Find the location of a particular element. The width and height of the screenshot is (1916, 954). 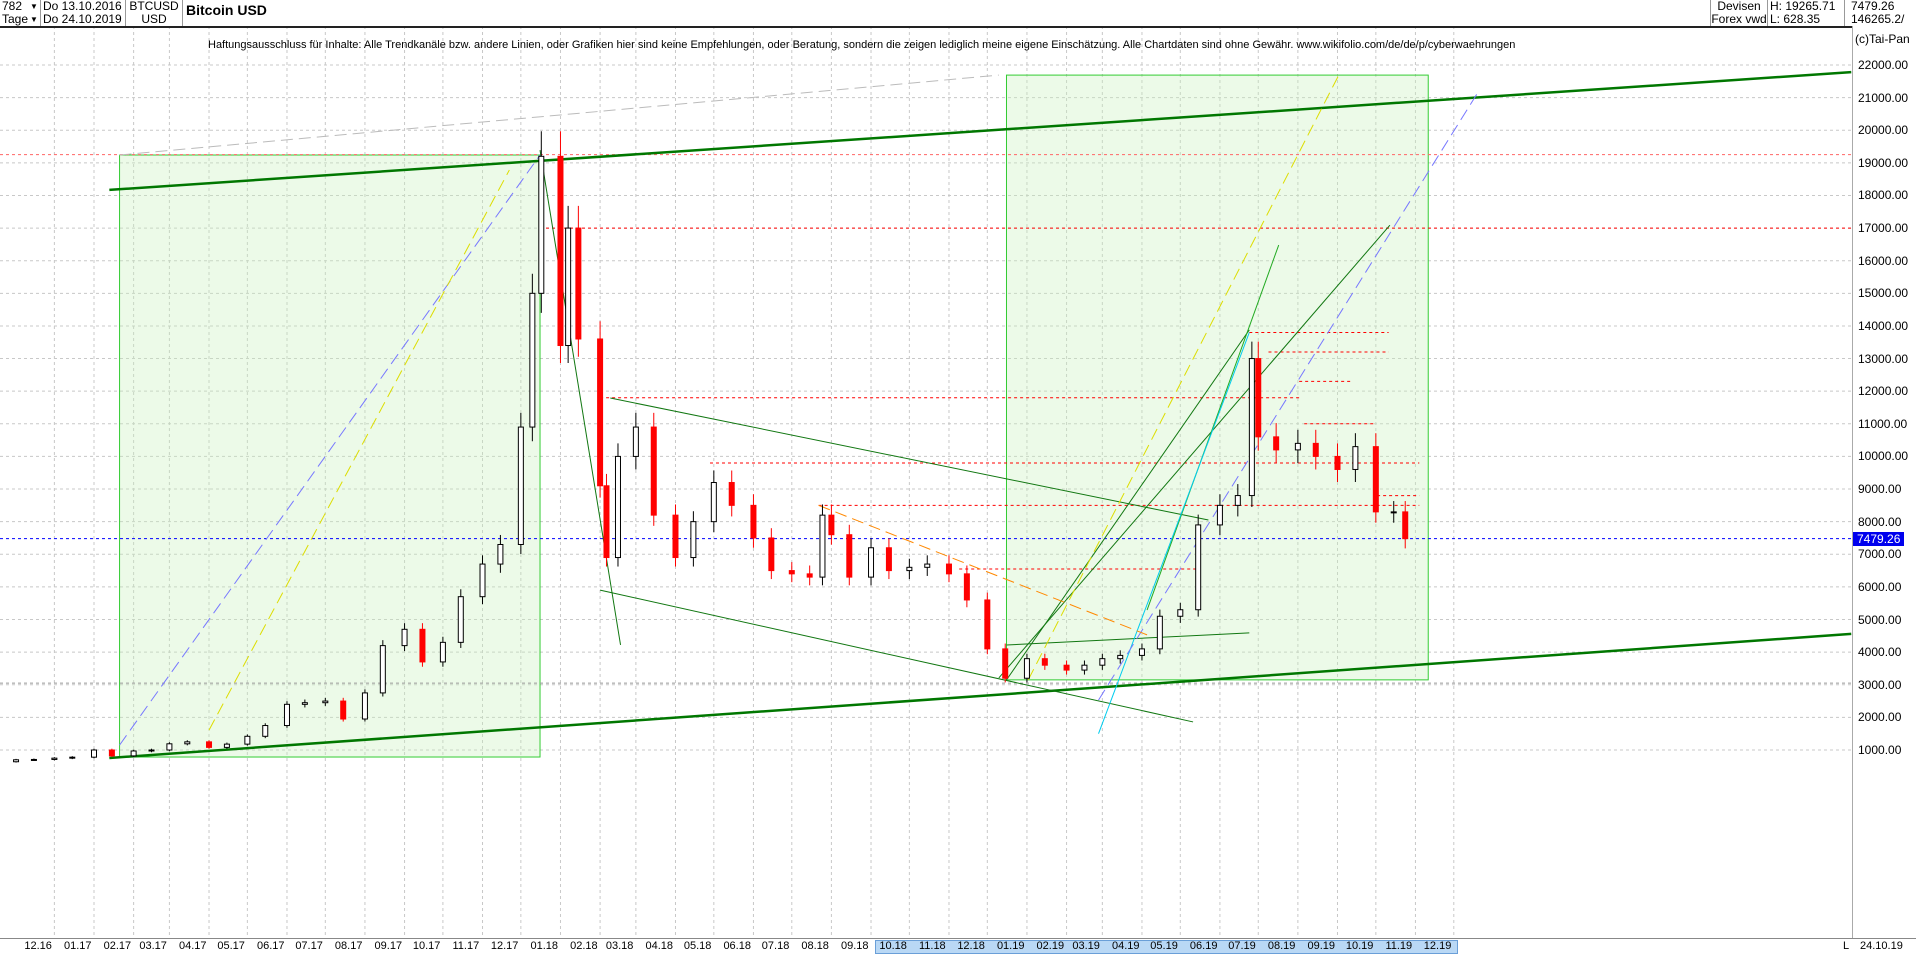

x-tick-label: 08.17 is located at coordinates (348, 946).